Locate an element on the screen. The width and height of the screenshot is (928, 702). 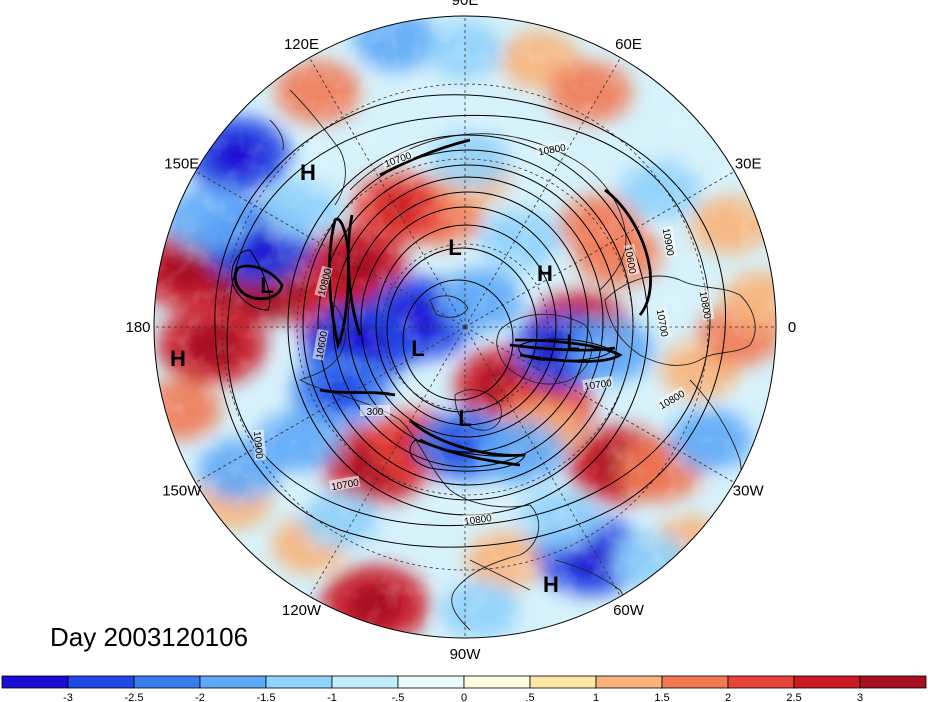
colorbar-tick-label: -2 is located at coordinates (200, 697).